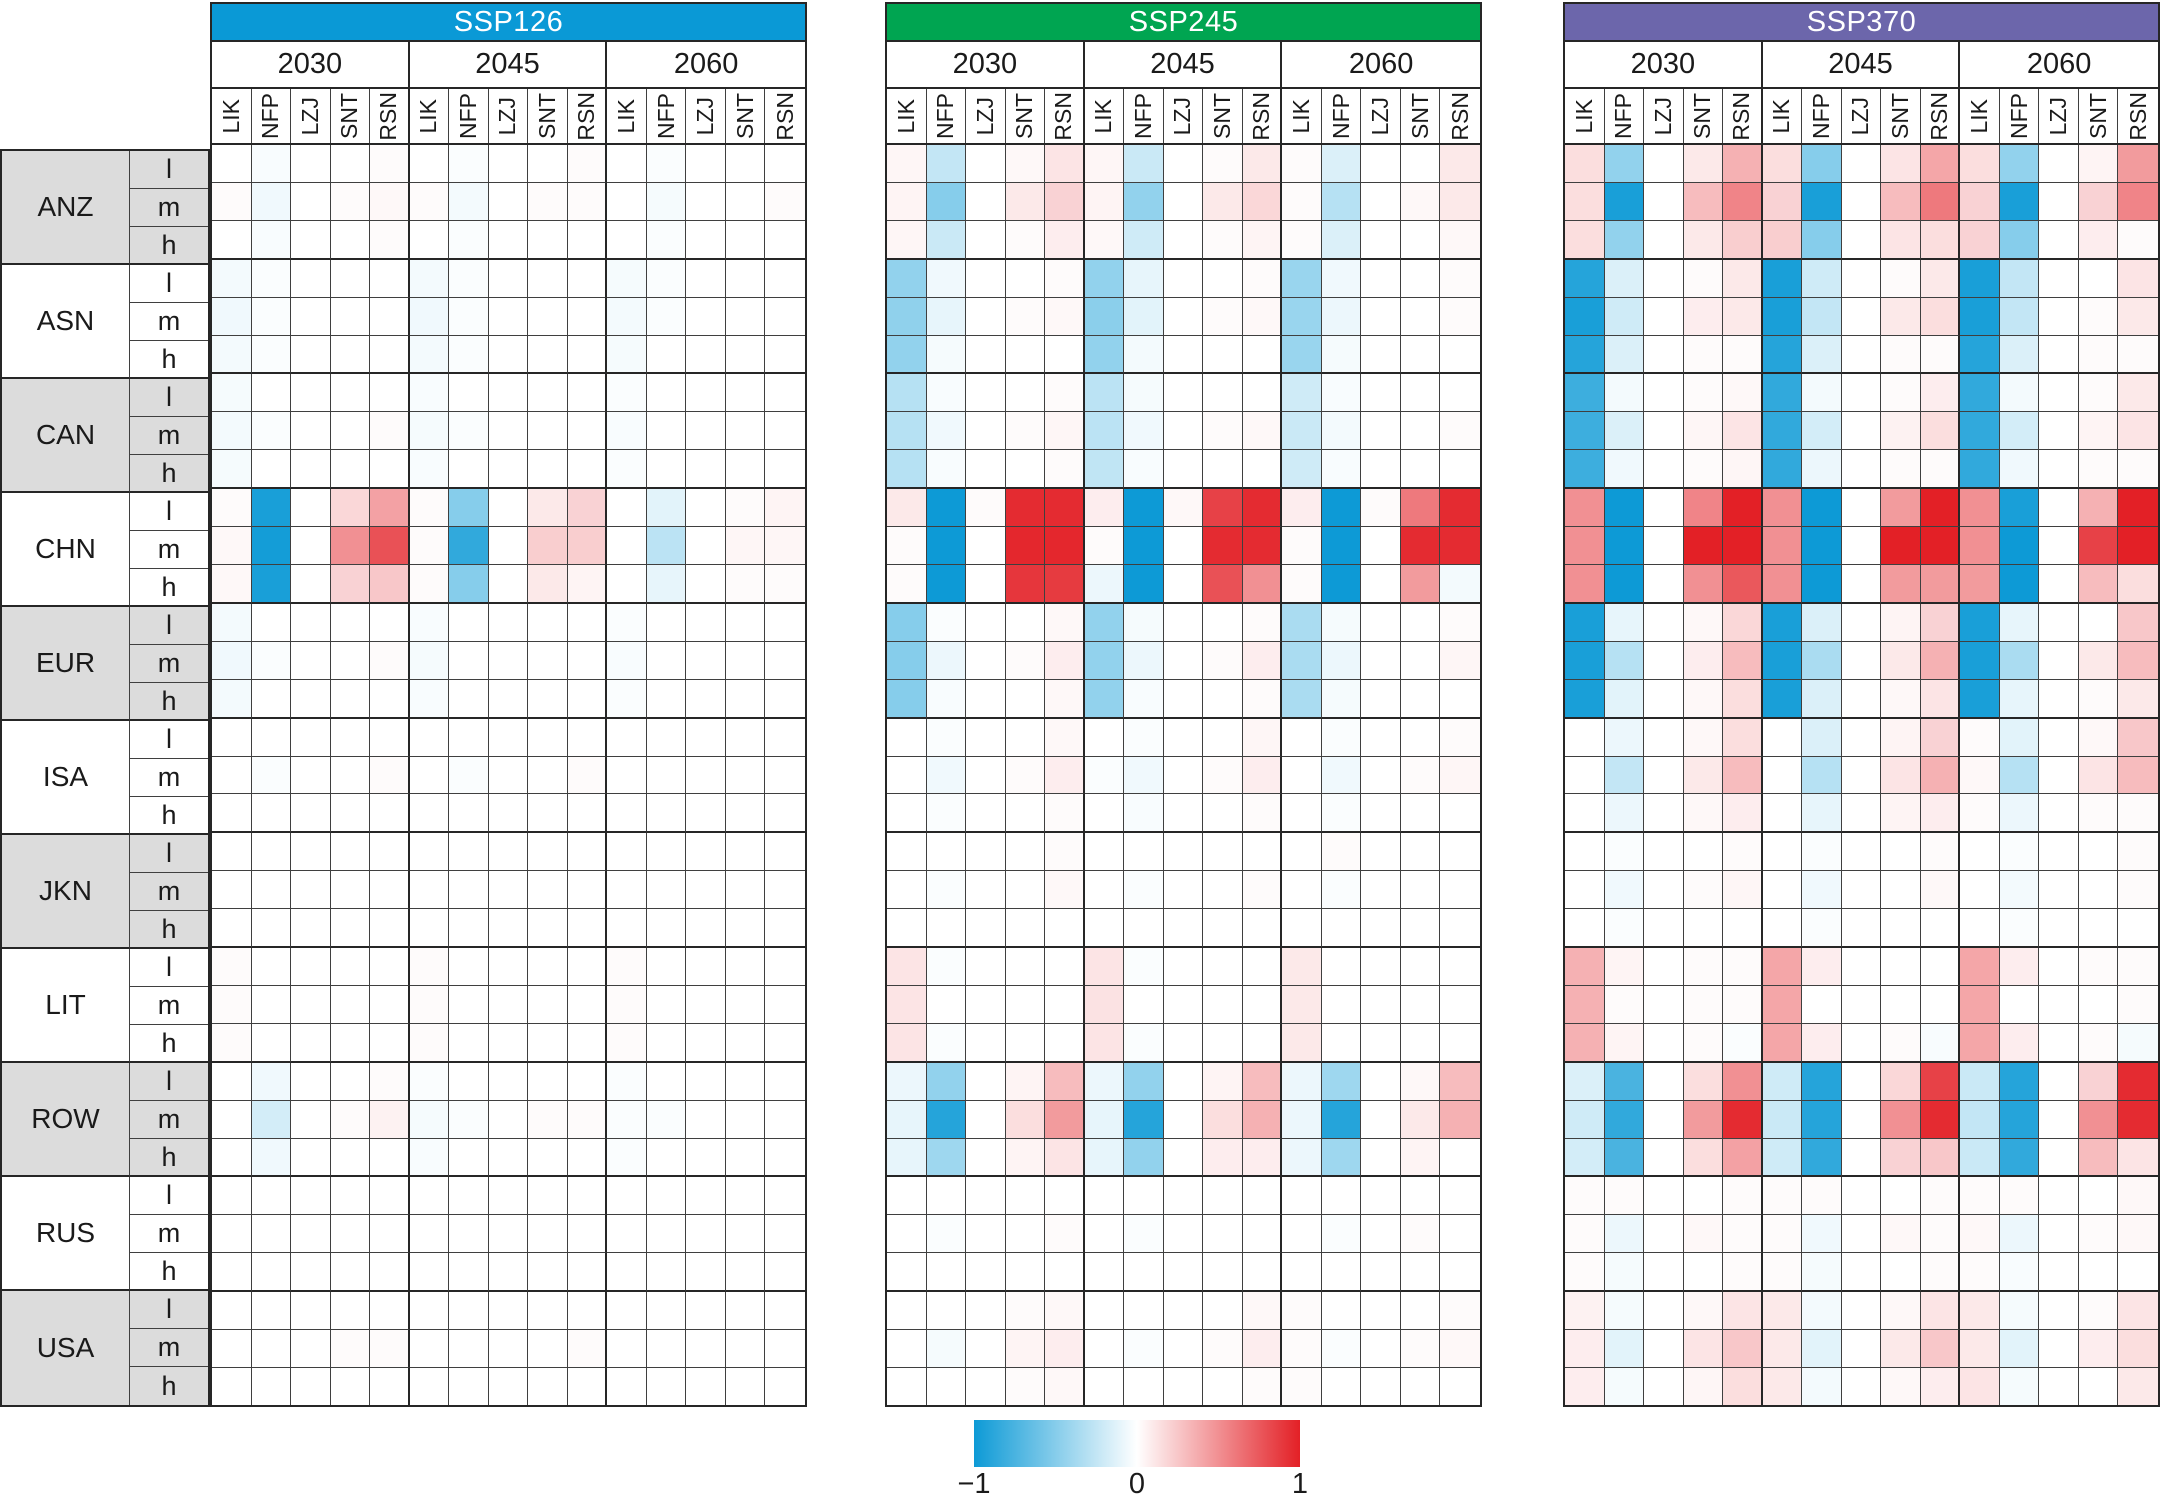  What do you see at coordinates (1183, 22) in the screenshot?
I see `panel-title-SSP245: SSP245` at bounding box center [1183, 22].